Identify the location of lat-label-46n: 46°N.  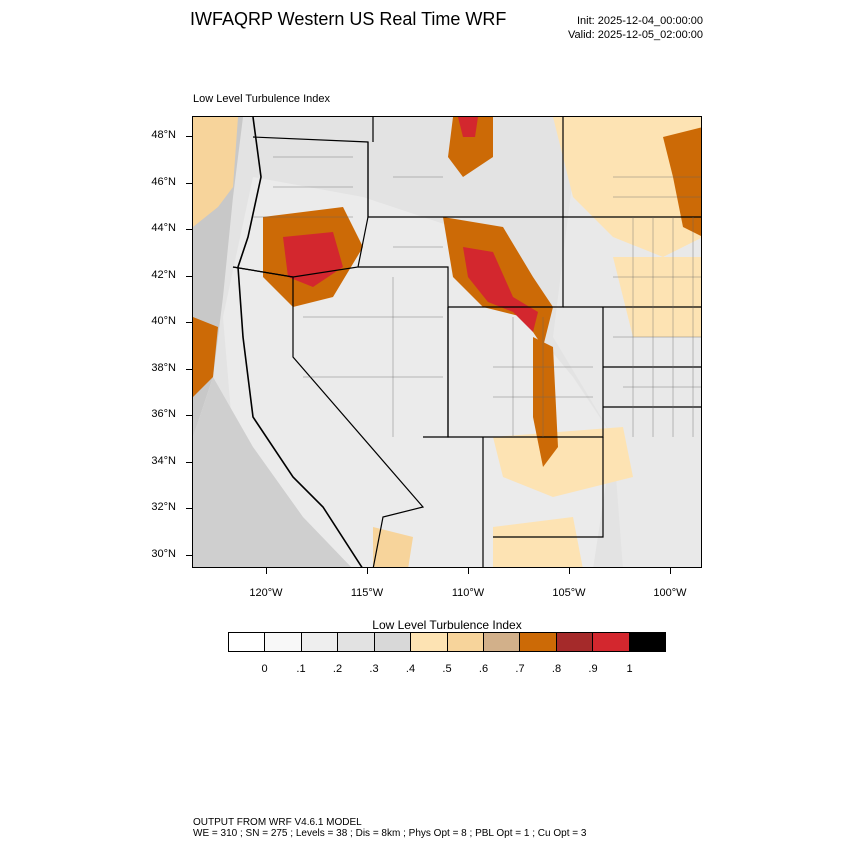
(163, 182).